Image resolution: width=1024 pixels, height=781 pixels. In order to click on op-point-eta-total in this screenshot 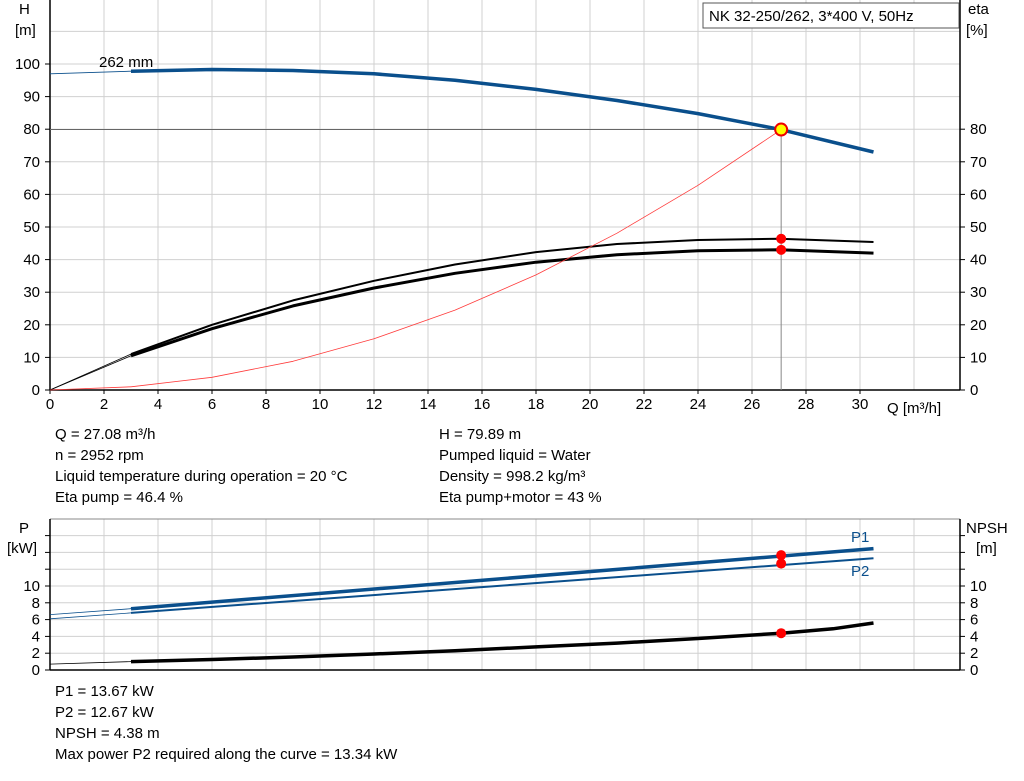, I will do `click(781, 249)`.